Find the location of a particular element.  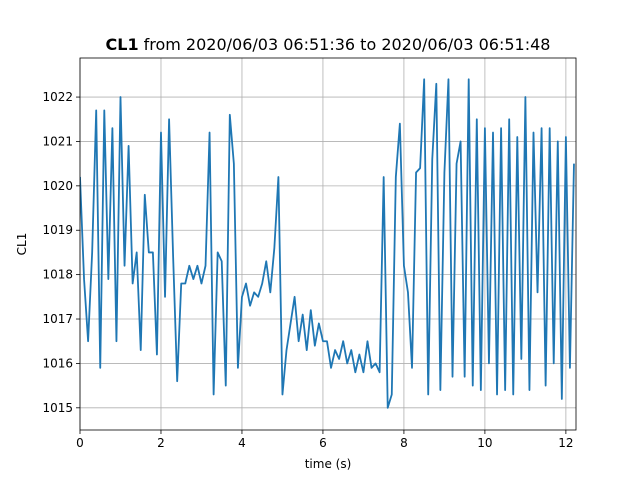

y-tick-label: 1018 is located at coordinates (57, 275).